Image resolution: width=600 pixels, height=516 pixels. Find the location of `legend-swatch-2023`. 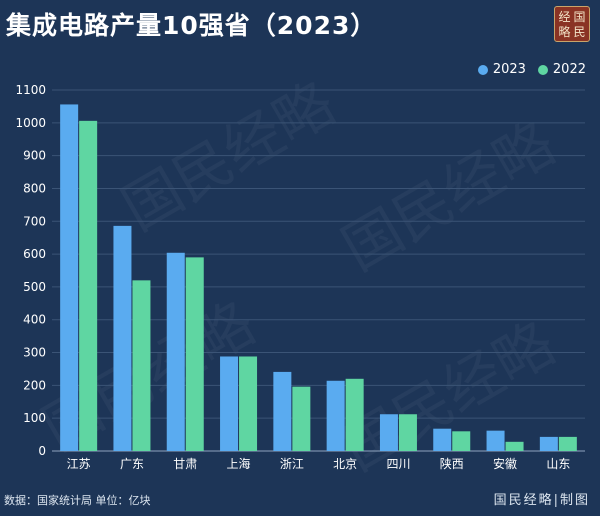

legend-swatch-2023 is located at coordinates (482, 69).